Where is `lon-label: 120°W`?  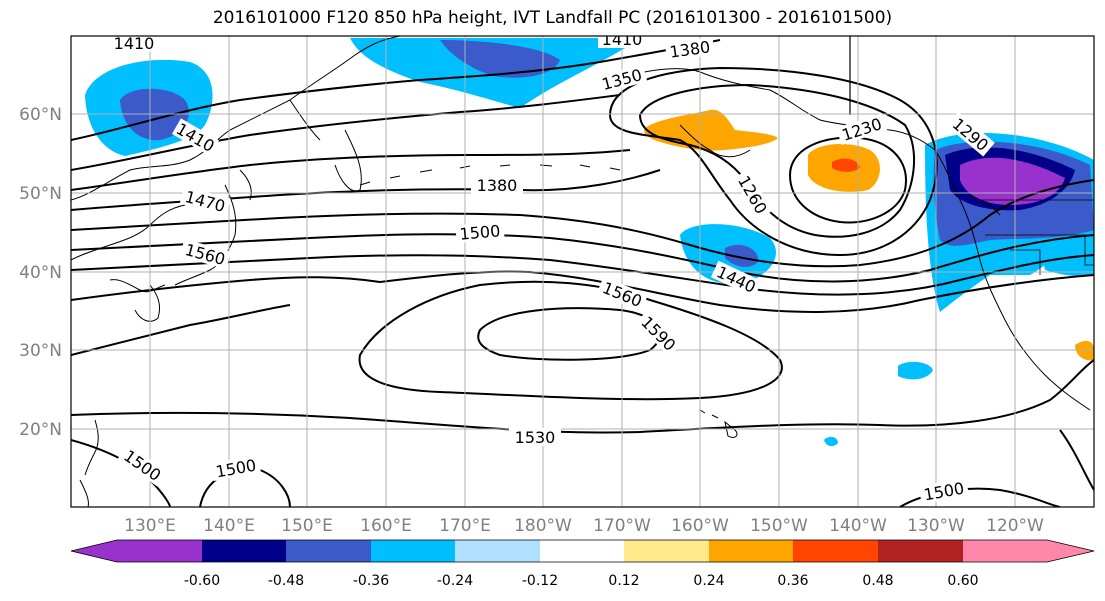 lon-label: 120°W is located at coordinates (1015, 526).